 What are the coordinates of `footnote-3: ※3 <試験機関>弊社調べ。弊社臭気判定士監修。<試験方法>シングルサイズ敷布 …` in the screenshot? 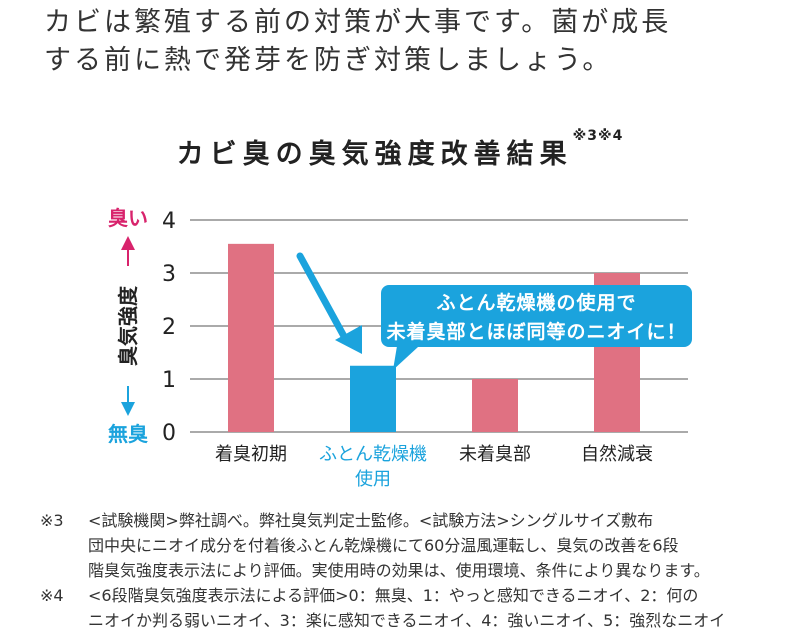 It's located at (416, 545).